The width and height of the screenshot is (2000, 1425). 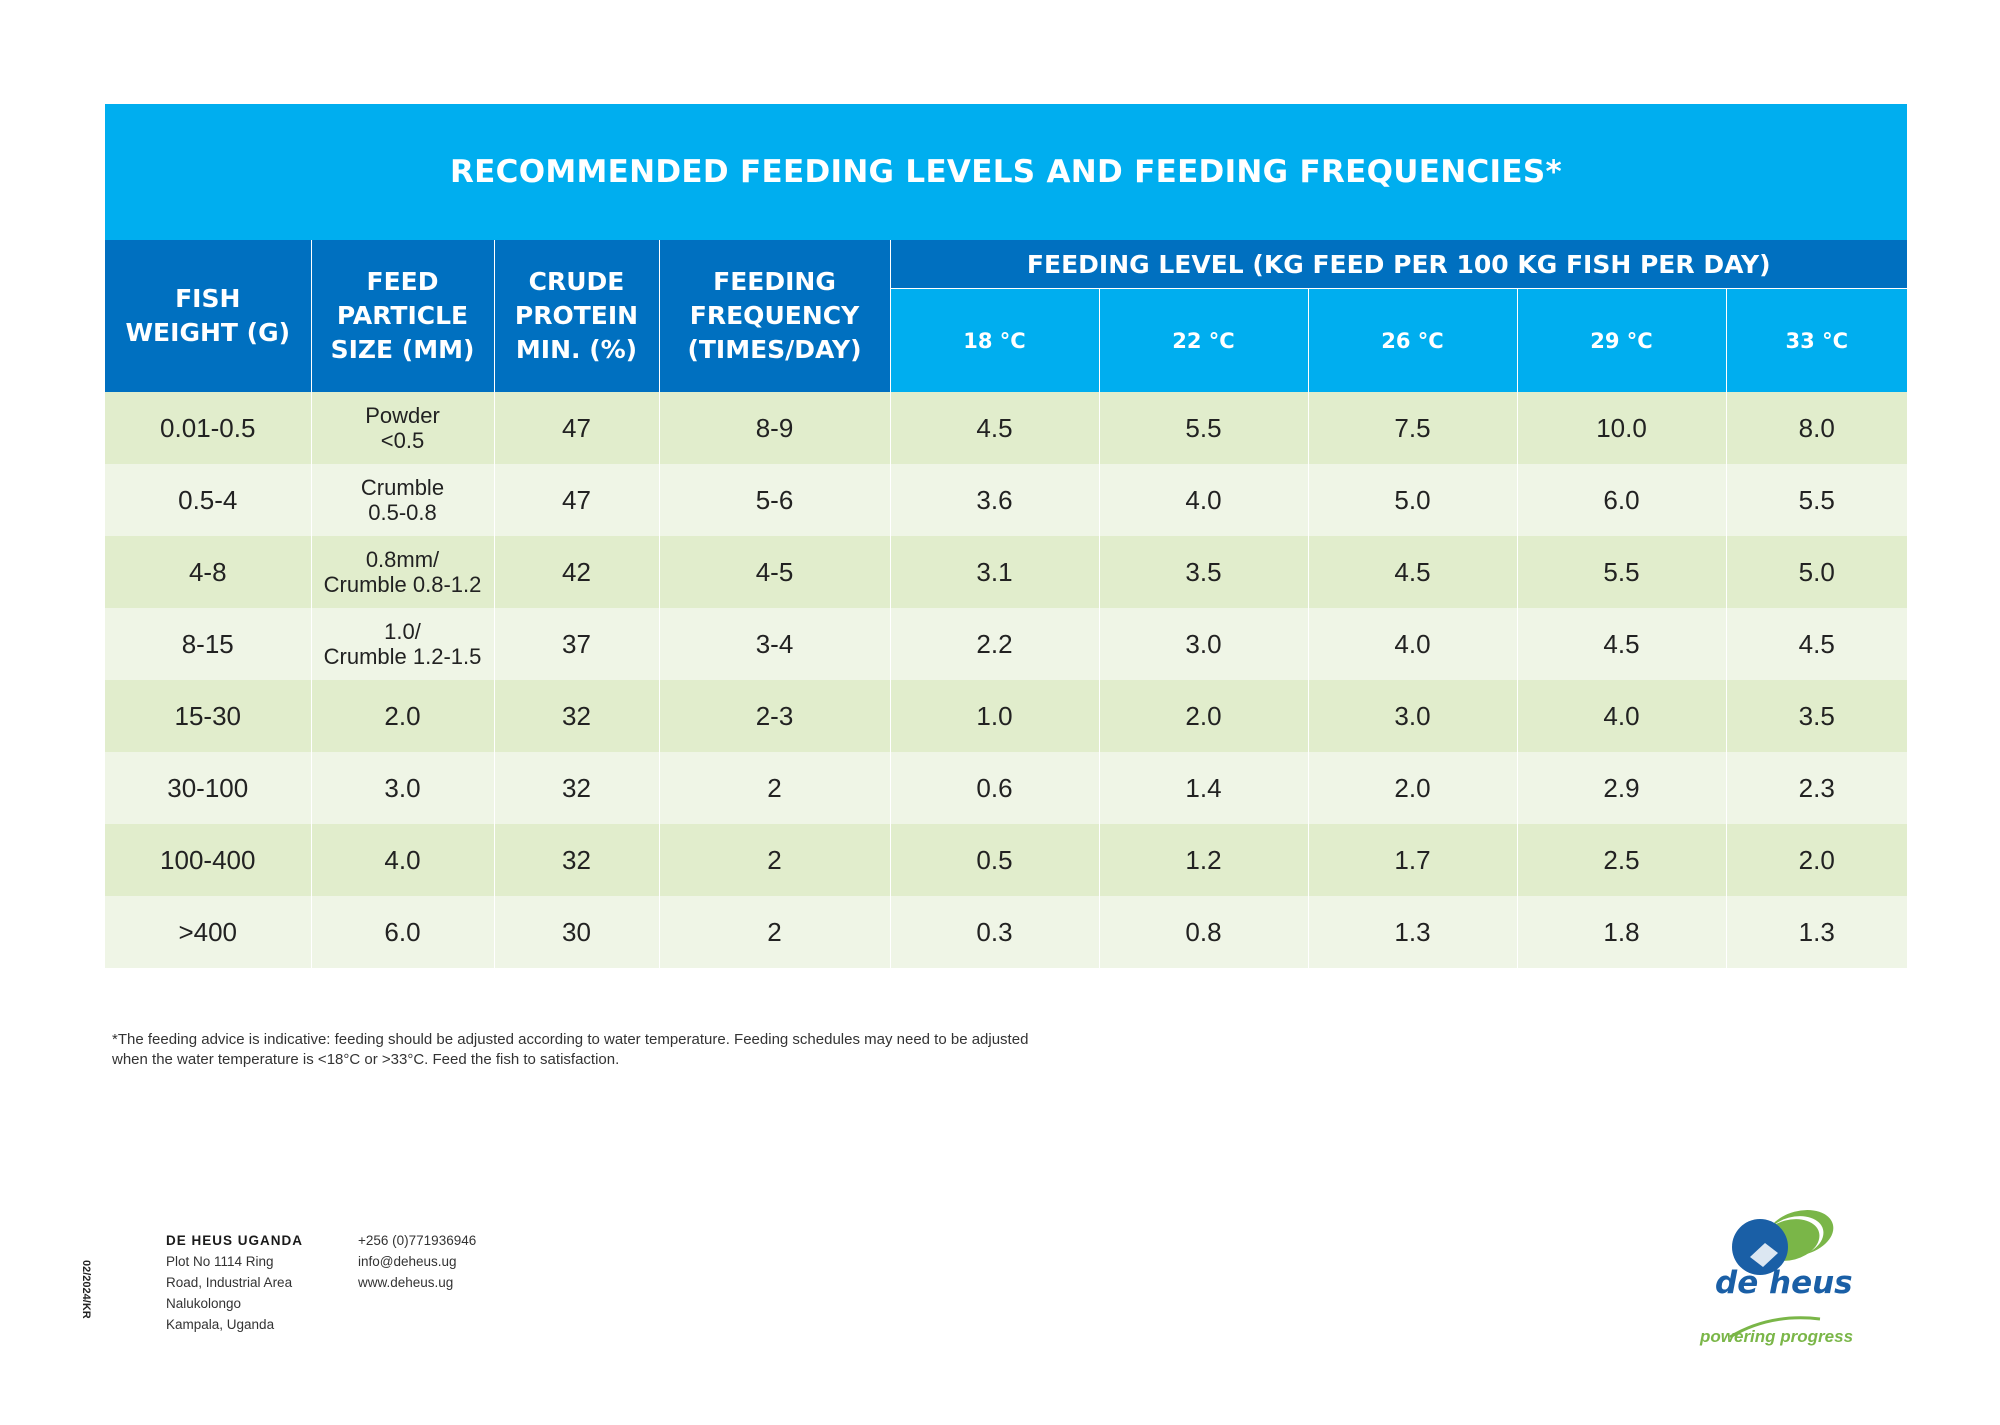 What do you see at coordinates (775, 716) in the screenshot?
I see `cell-frequency: 2-3` at bounding box center [775, 716].